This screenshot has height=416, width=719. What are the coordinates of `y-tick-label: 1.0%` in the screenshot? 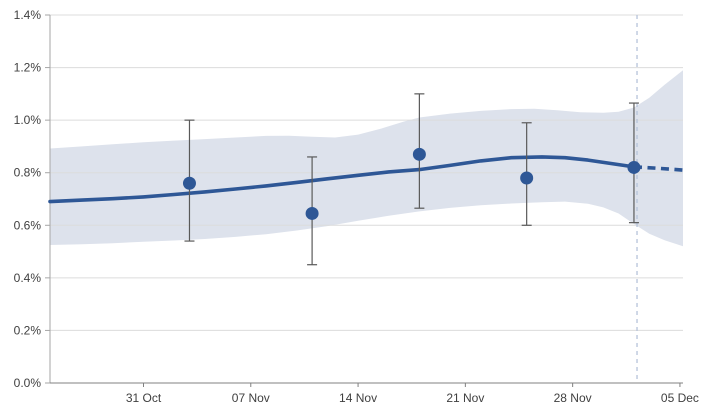 It's located at (28, 120).